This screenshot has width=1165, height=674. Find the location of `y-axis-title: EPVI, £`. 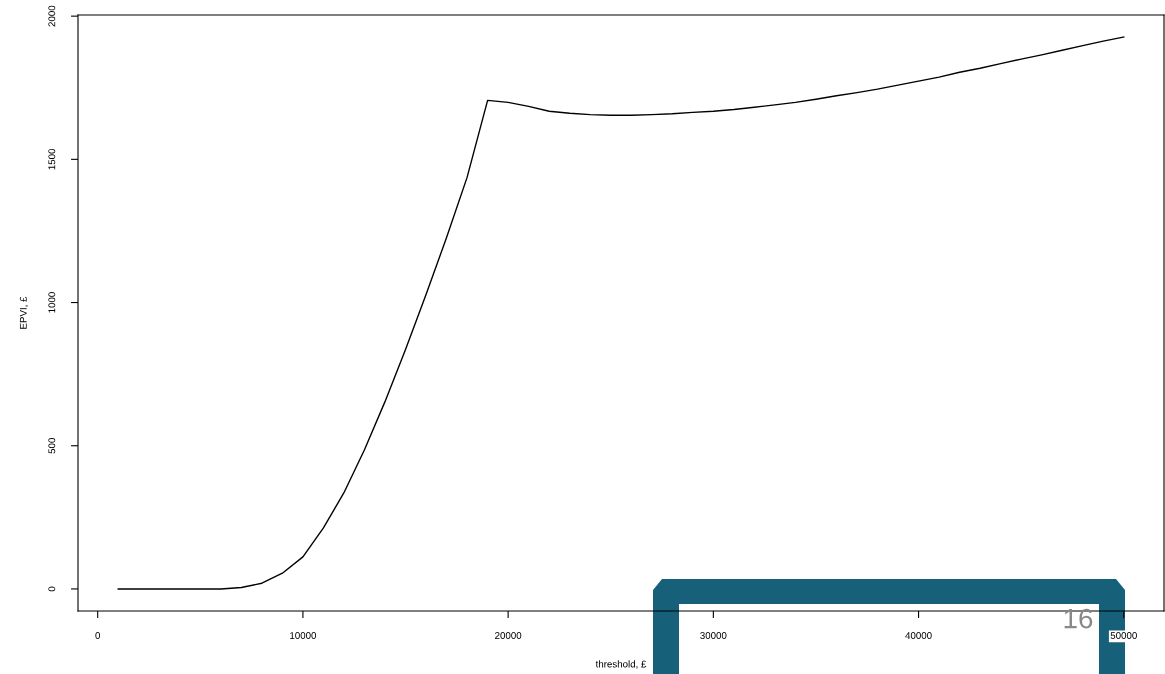

y-axis-title: EPVI, £ is located at coordinates (23, 312).